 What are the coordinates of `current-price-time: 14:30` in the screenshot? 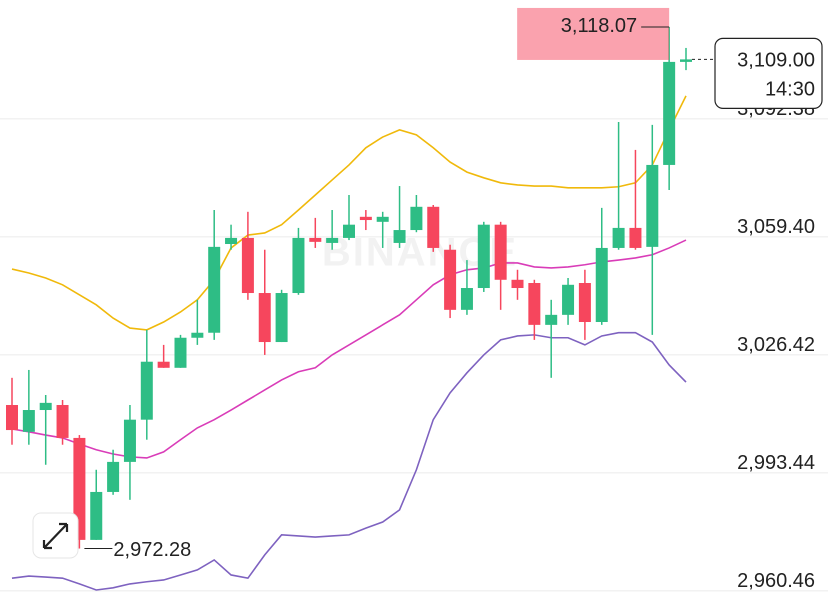 It's located at (790, 90).